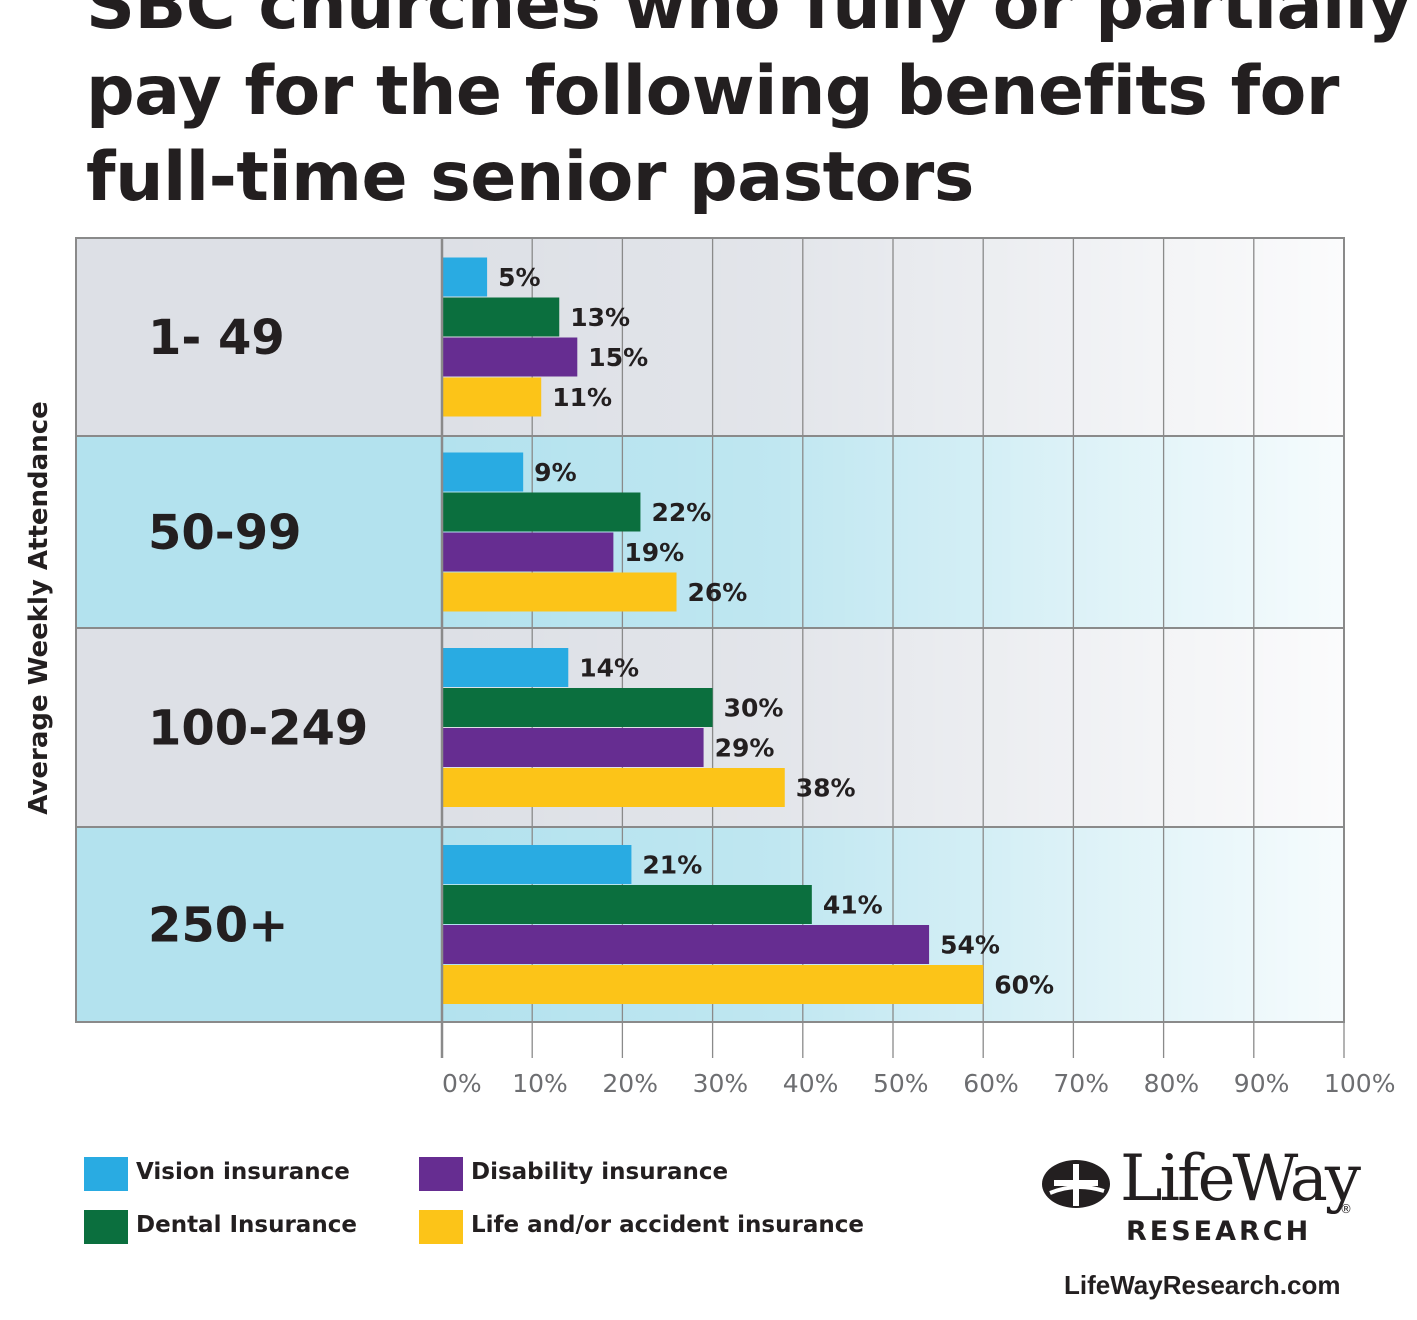 This screenshot has height=1320, width=1417. What do you see at coordinates (218, 926) in the screenshot?
I see `category-label-250: 250+` at bounding box center [218, 926].